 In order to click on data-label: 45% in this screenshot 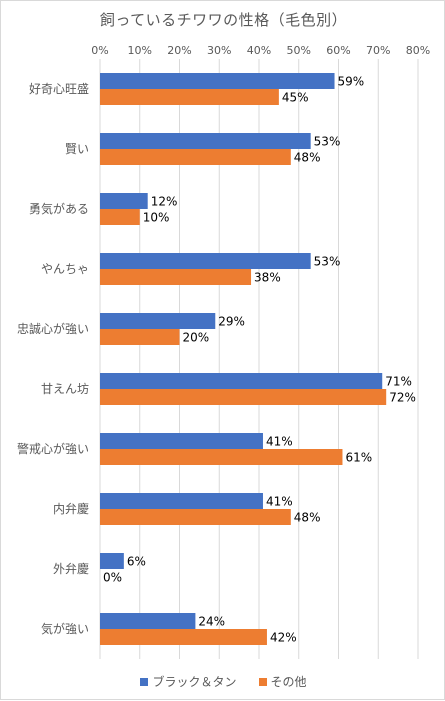, I will do `click(295, 98)`.